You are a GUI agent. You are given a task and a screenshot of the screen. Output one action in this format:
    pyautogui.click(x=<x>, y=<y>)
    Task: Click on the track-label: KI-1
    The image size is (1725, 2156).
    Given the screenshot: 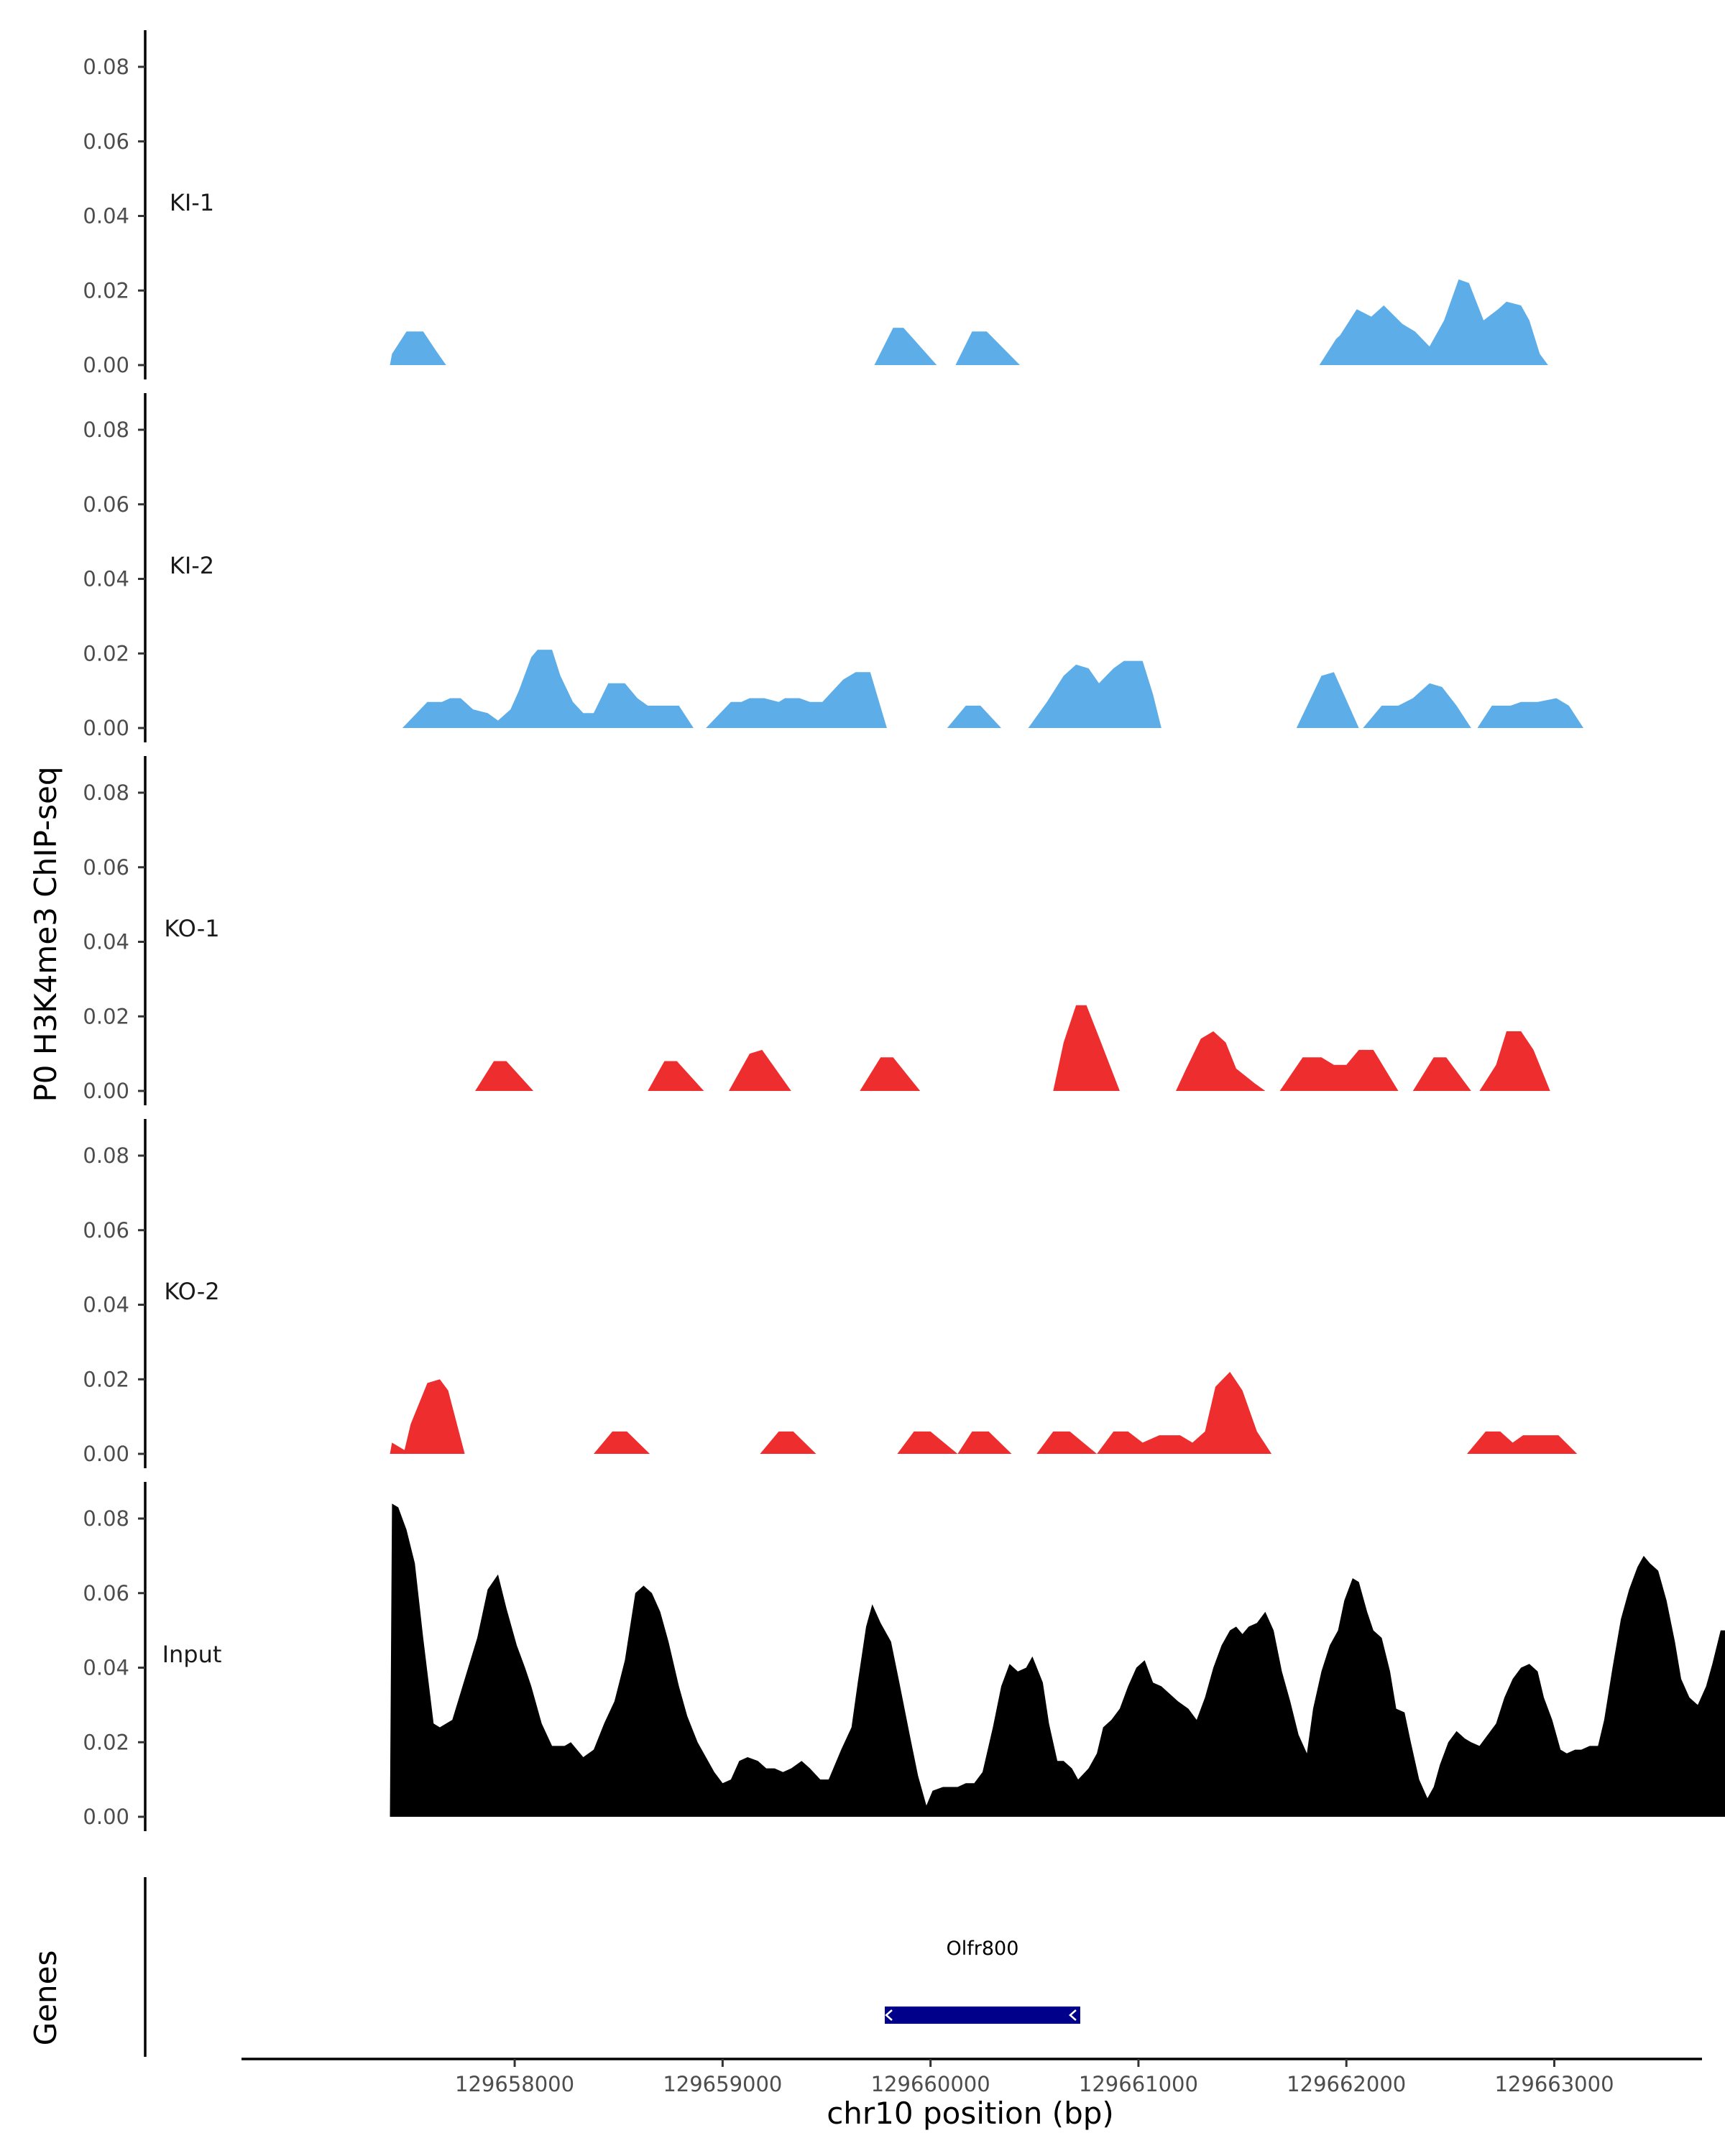 What is the action you would take?
    pyautogui.click(x=192, y=203)
    